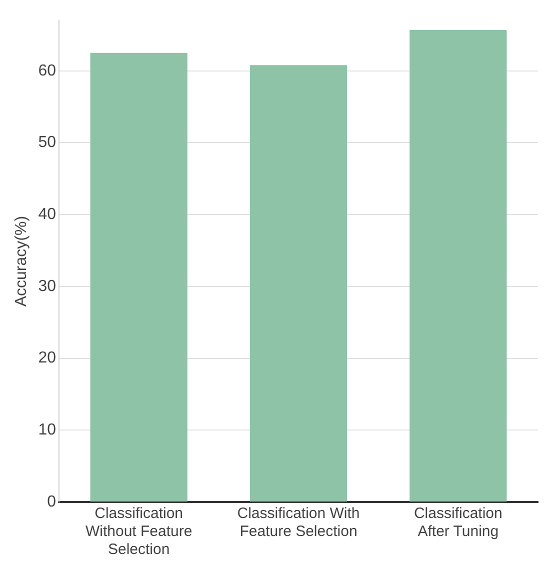 This screenshot has width=550, height=570. Describe the element at coordinates (47, 430) in the screenshot. I see `y-tick-label: 10` at that location.